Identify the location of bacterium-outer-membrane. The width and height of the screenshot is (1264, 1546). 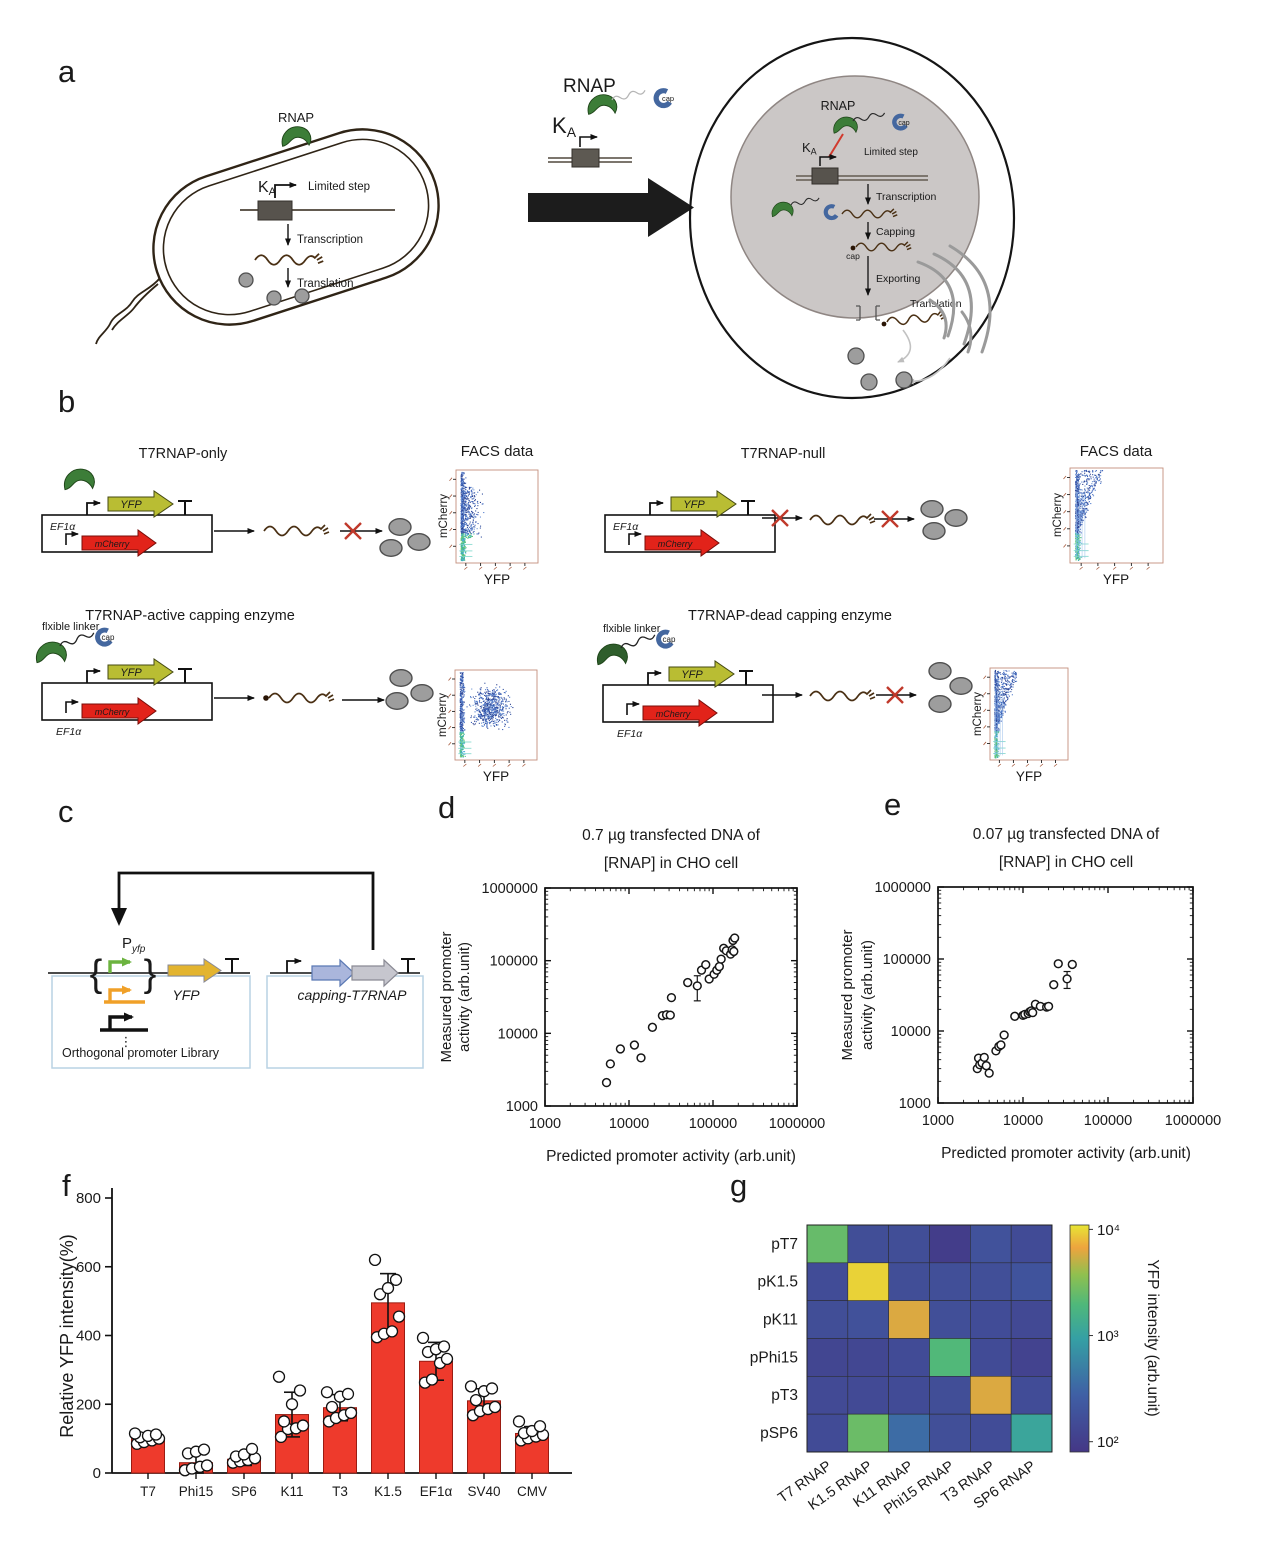
(296, 227).